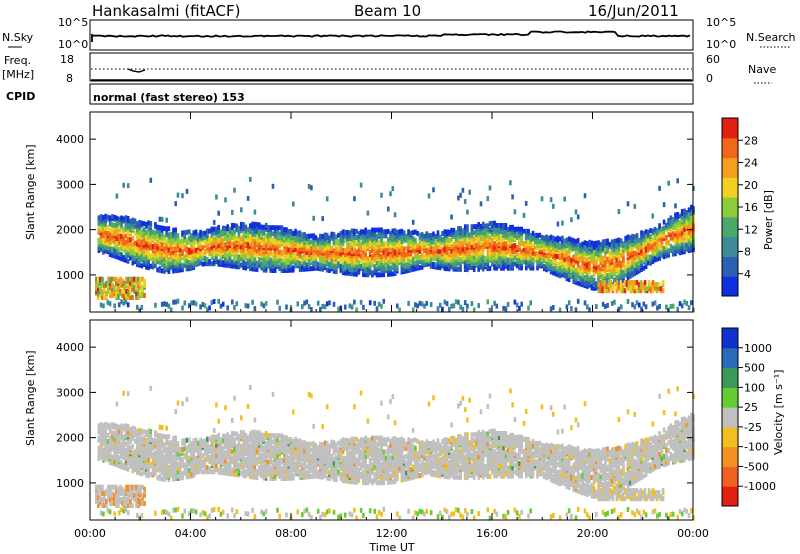 This screenshot has width=800, height=554. I want to click on freq-tick-low: 8, so click(69, 78).